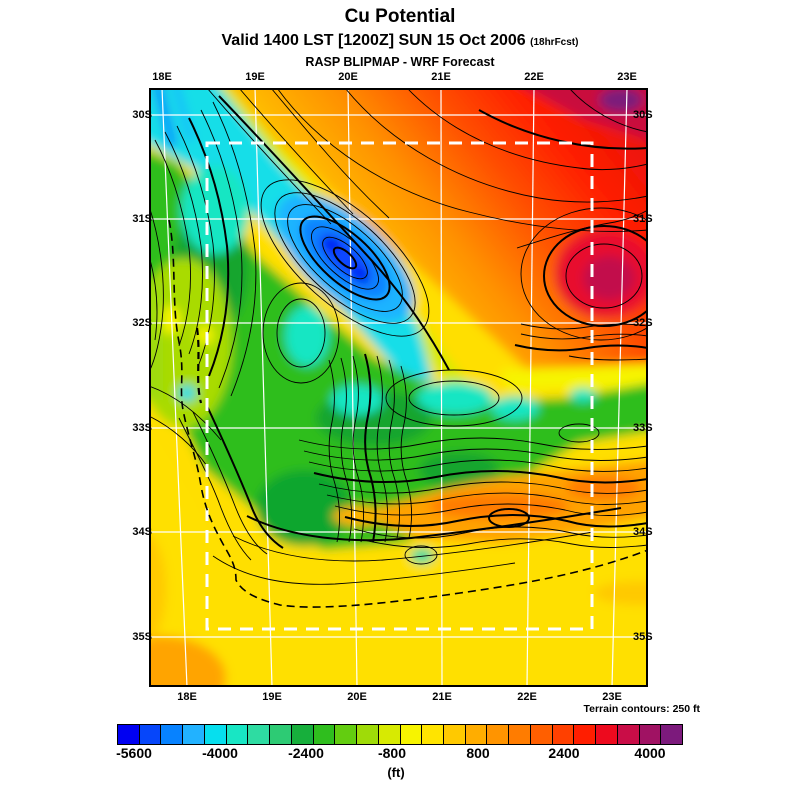 The width and height of the screenshot is (800, 800). Describe the element at coordinates (643, 428) in the screenshot. I see `lat-label-right: 33S` at that location.